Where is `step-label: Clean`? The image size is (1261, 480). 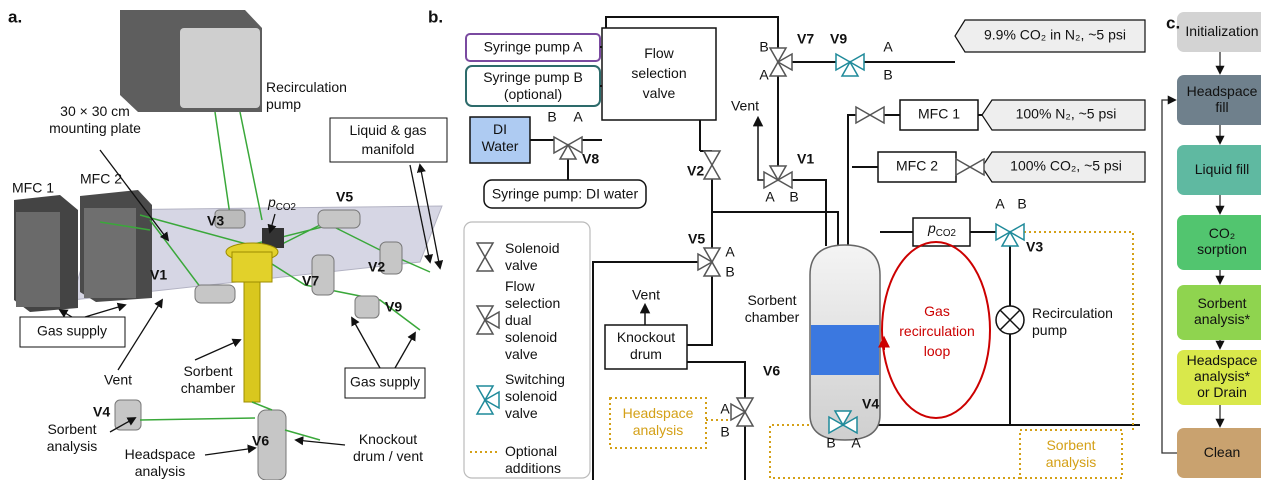
step-label: Clean is located at coordinates (1222, 452).